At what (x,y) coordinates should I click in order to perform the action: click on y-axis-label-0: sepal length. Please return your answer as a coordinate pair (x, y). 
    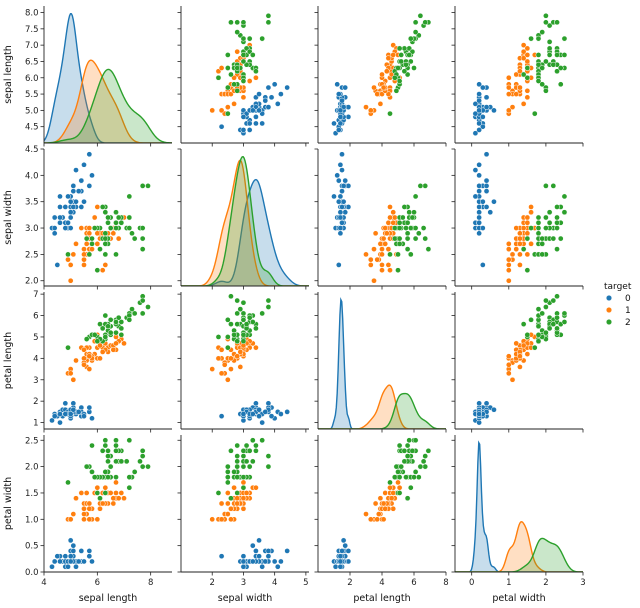
    Looking at the image, I should click on (8, 74).